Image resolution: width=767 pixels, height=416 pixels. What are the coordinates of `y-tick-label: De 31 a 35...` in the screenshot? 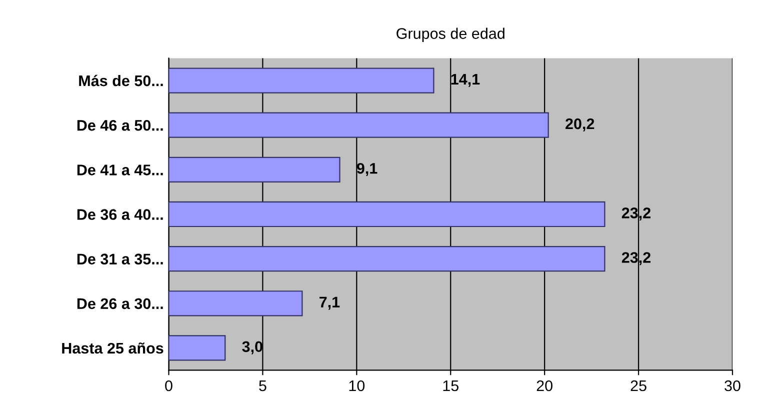 It's located at (120, 259).